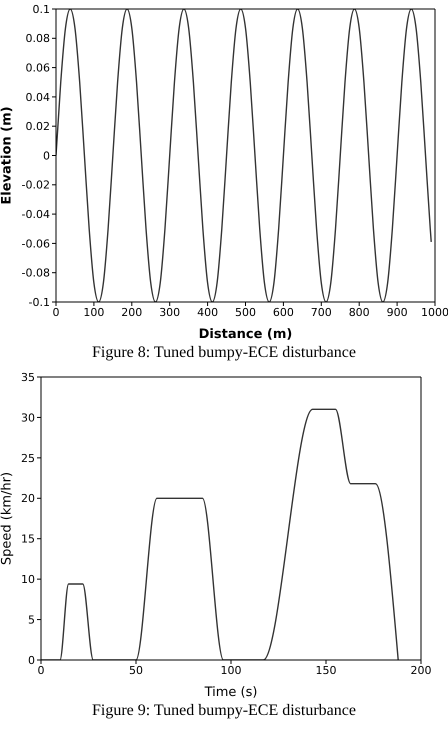 Image resolution: width=448 pixels, height=746 pixels. Describe the element at coordinates (231, 692) in the screenshot. I see `x-axis-title: Time (s)` at that location.